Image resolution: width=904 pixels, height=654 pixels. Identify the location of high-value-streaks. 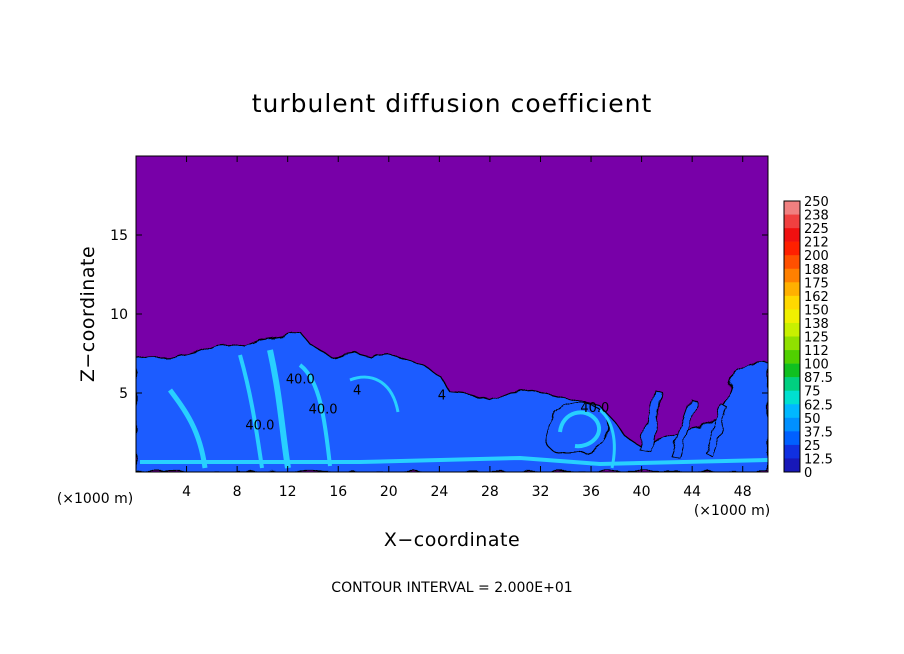
(454, 409).